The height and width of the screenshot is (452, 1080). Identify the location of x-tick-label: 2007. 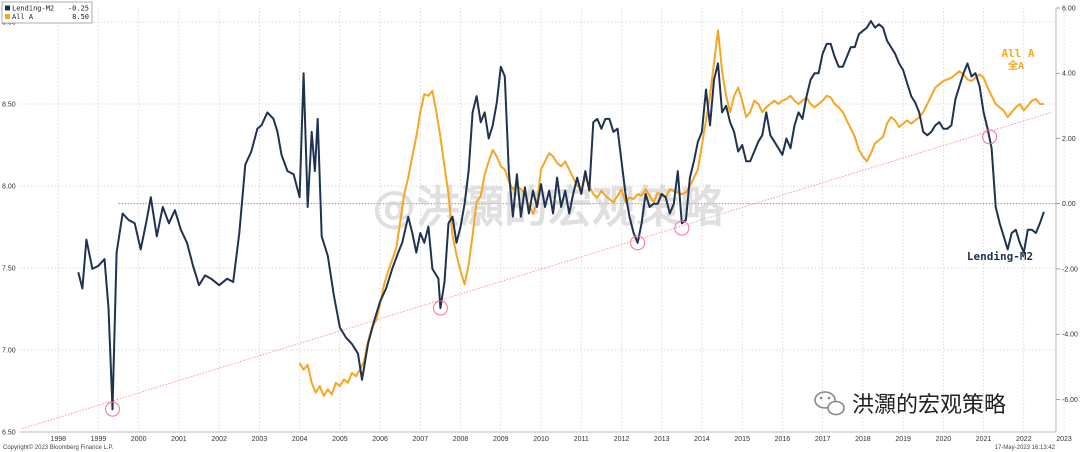
(421, 439).